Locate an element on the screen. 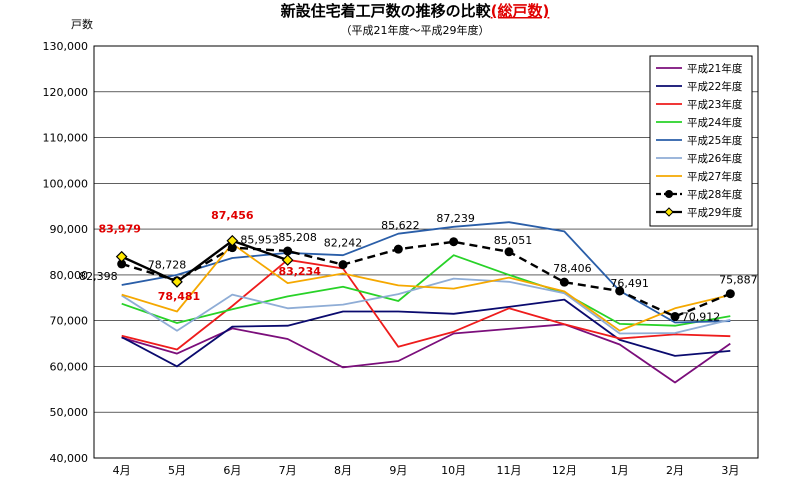 The height and width of the screenshot is (480, 800). legend-item: 平成28年度 is located at coordinates (699, 194).